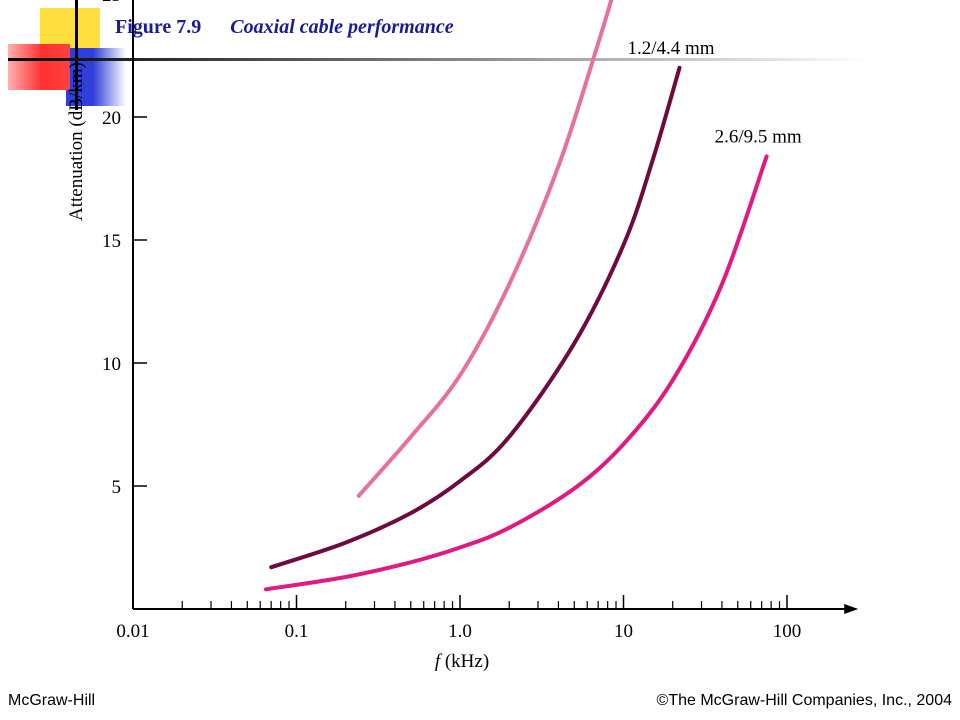 This screenshot has width=960, height=720. I want to click on x-axis-arrow, so click(851, 609).